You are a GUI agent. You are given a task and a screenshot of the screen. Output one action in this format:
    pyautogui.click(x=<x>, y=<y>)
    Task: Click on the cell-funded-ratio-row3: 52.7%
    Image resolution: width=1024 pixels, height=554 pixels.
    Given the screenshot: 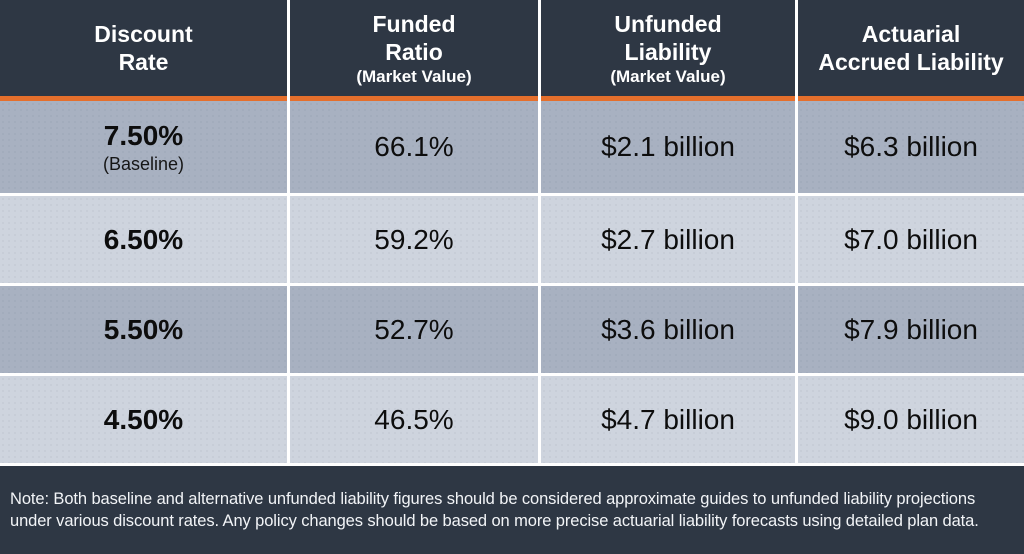 What is the action you would take?
    pyautogui.click(x=414, y=329)
    